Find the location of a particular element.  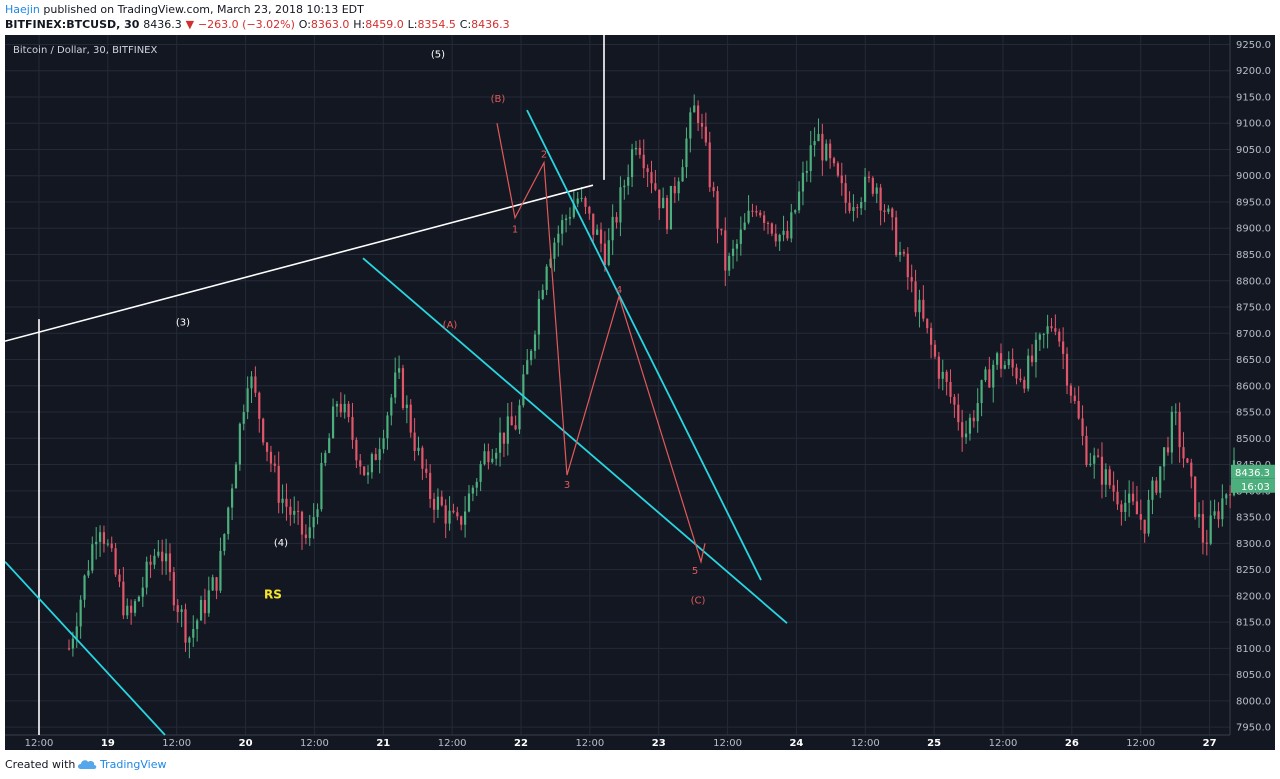

symbol-name: BITFINEX:BTCUSD, 30 is located at coordinates (72, 24).